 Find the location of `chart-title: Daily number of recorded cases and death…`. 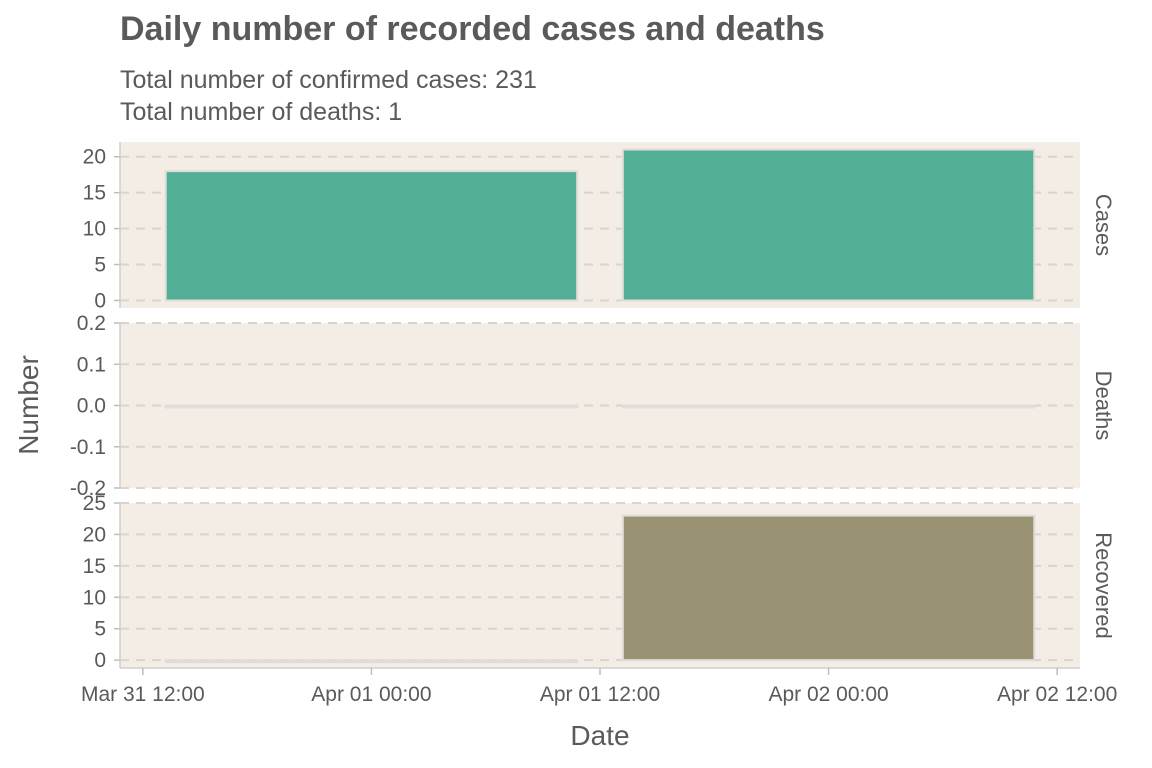

chart-title: Daily number of recorded cases and death… is located at coordinates (472, 29).